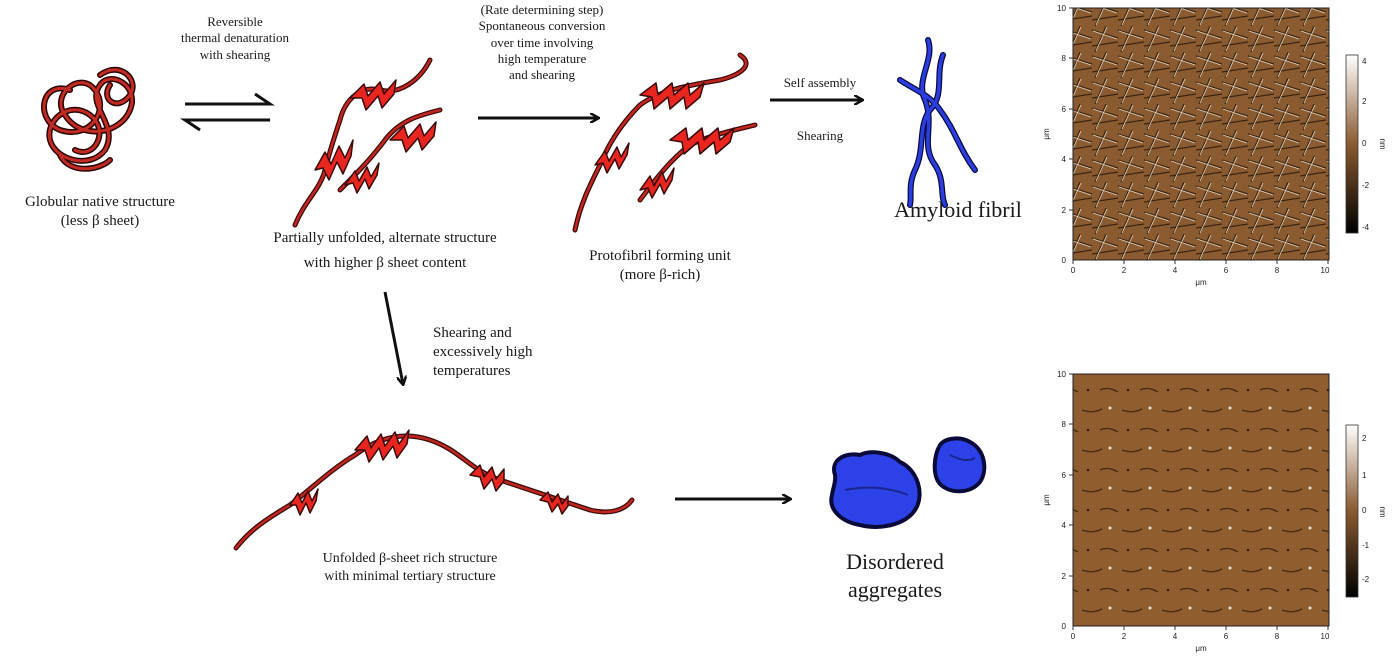 This screenshot has width=1393, height=662. I want to click on unfolded-line1: Unfolded β-sheet rich structure, so click(410, 558).